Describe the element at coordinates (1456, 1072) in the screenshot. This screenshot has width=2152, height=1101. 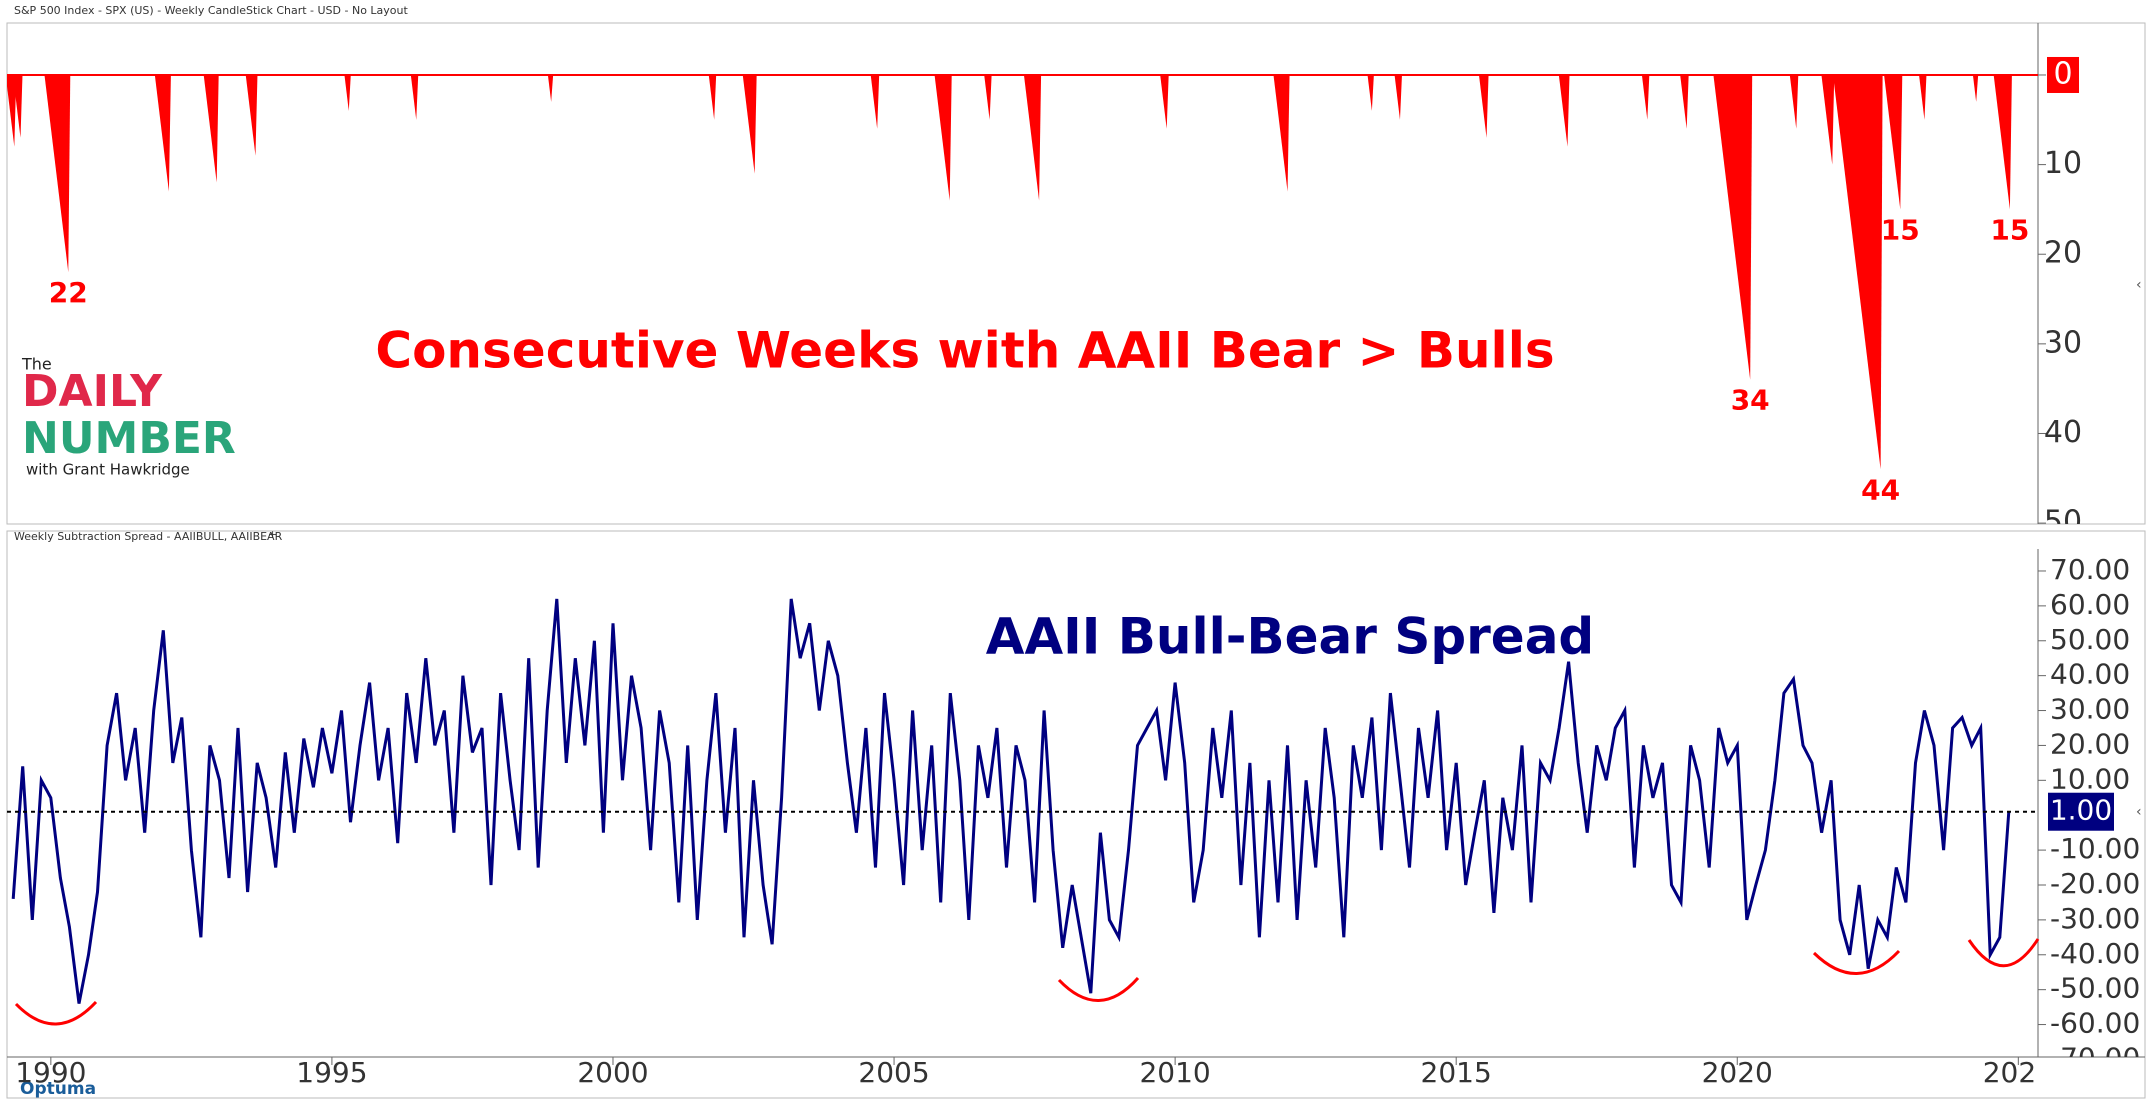
I see `x-tick-label: 2015` at that location.